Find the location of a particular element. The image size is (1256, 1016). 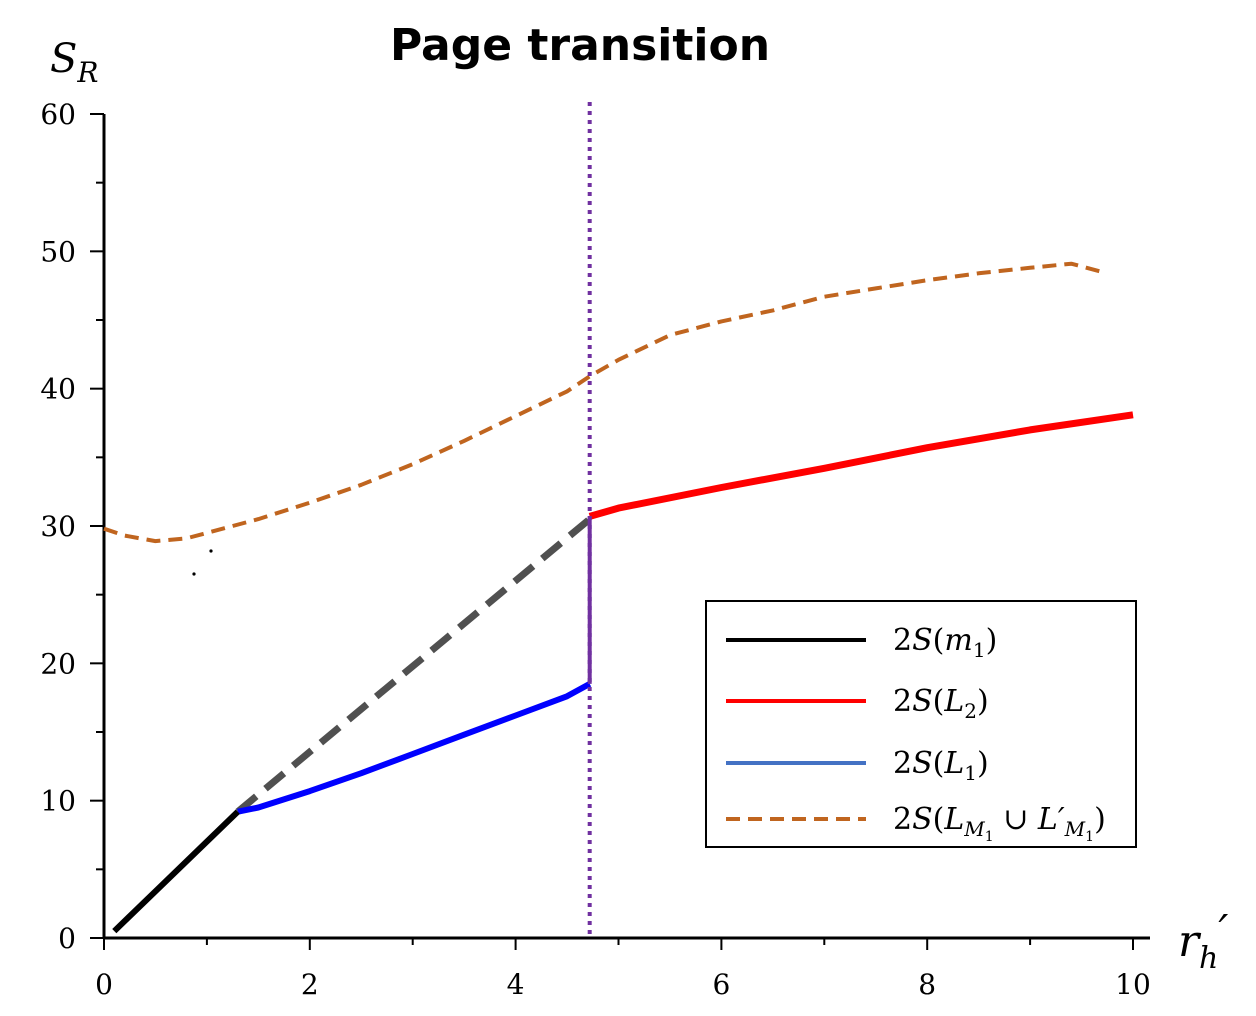

y-tick-label: 50 is located at coordinates (58, 251).